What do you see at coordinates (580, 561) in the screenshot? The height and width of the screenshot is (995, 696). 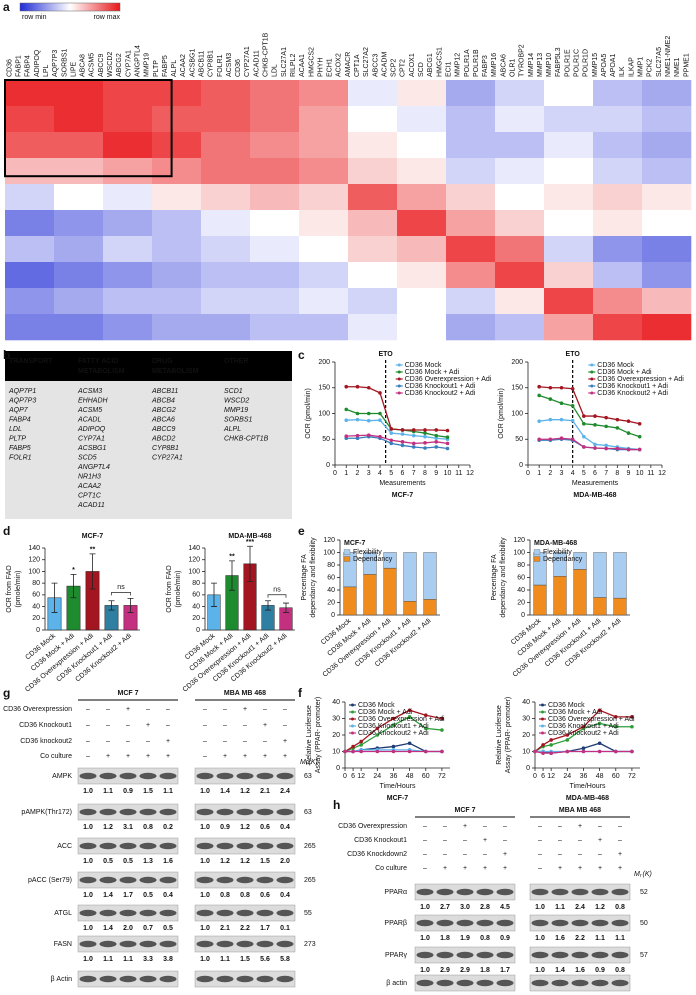 I see `bar-segment` at bounding box center [580, 561].